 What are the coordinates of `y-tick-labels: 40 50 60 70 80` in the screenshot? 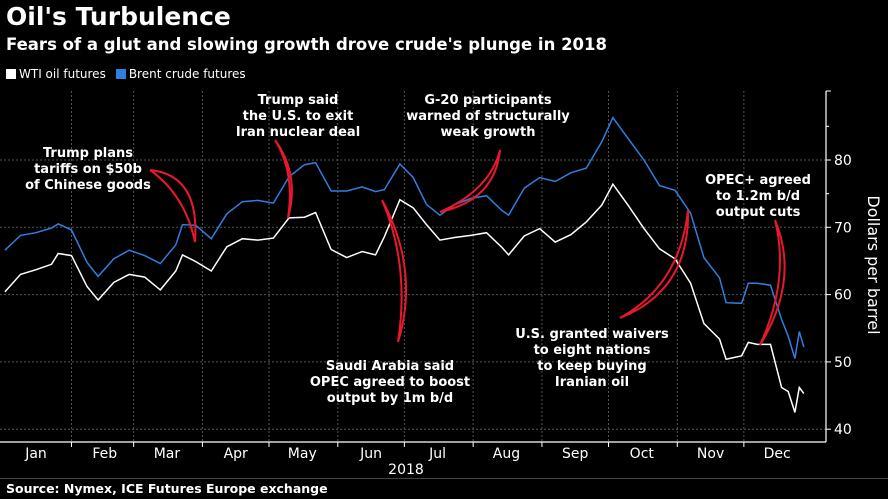 It's located at (843, 295).